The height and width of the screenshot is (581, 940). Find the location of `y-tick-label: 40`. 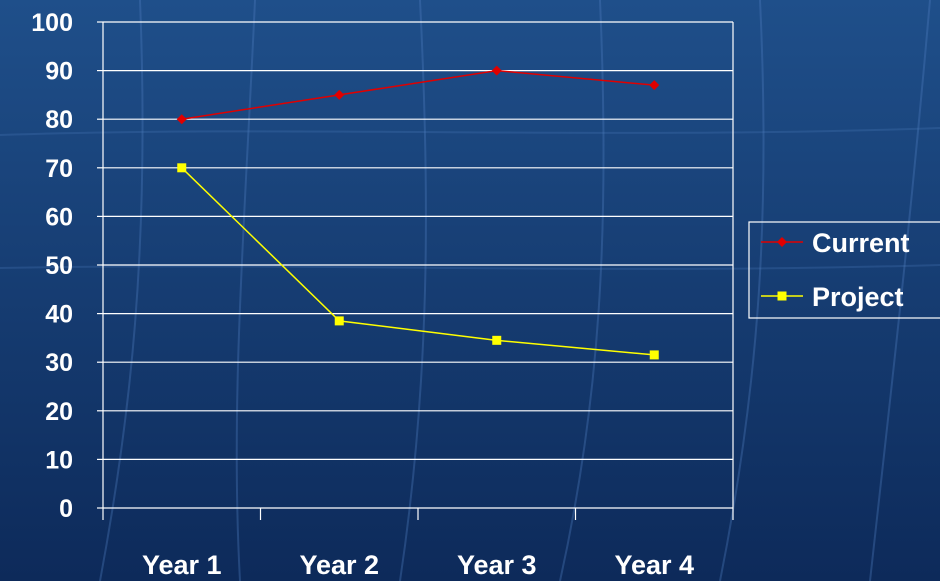

y-tick-label: 40 is located at coordinates (59, 315).